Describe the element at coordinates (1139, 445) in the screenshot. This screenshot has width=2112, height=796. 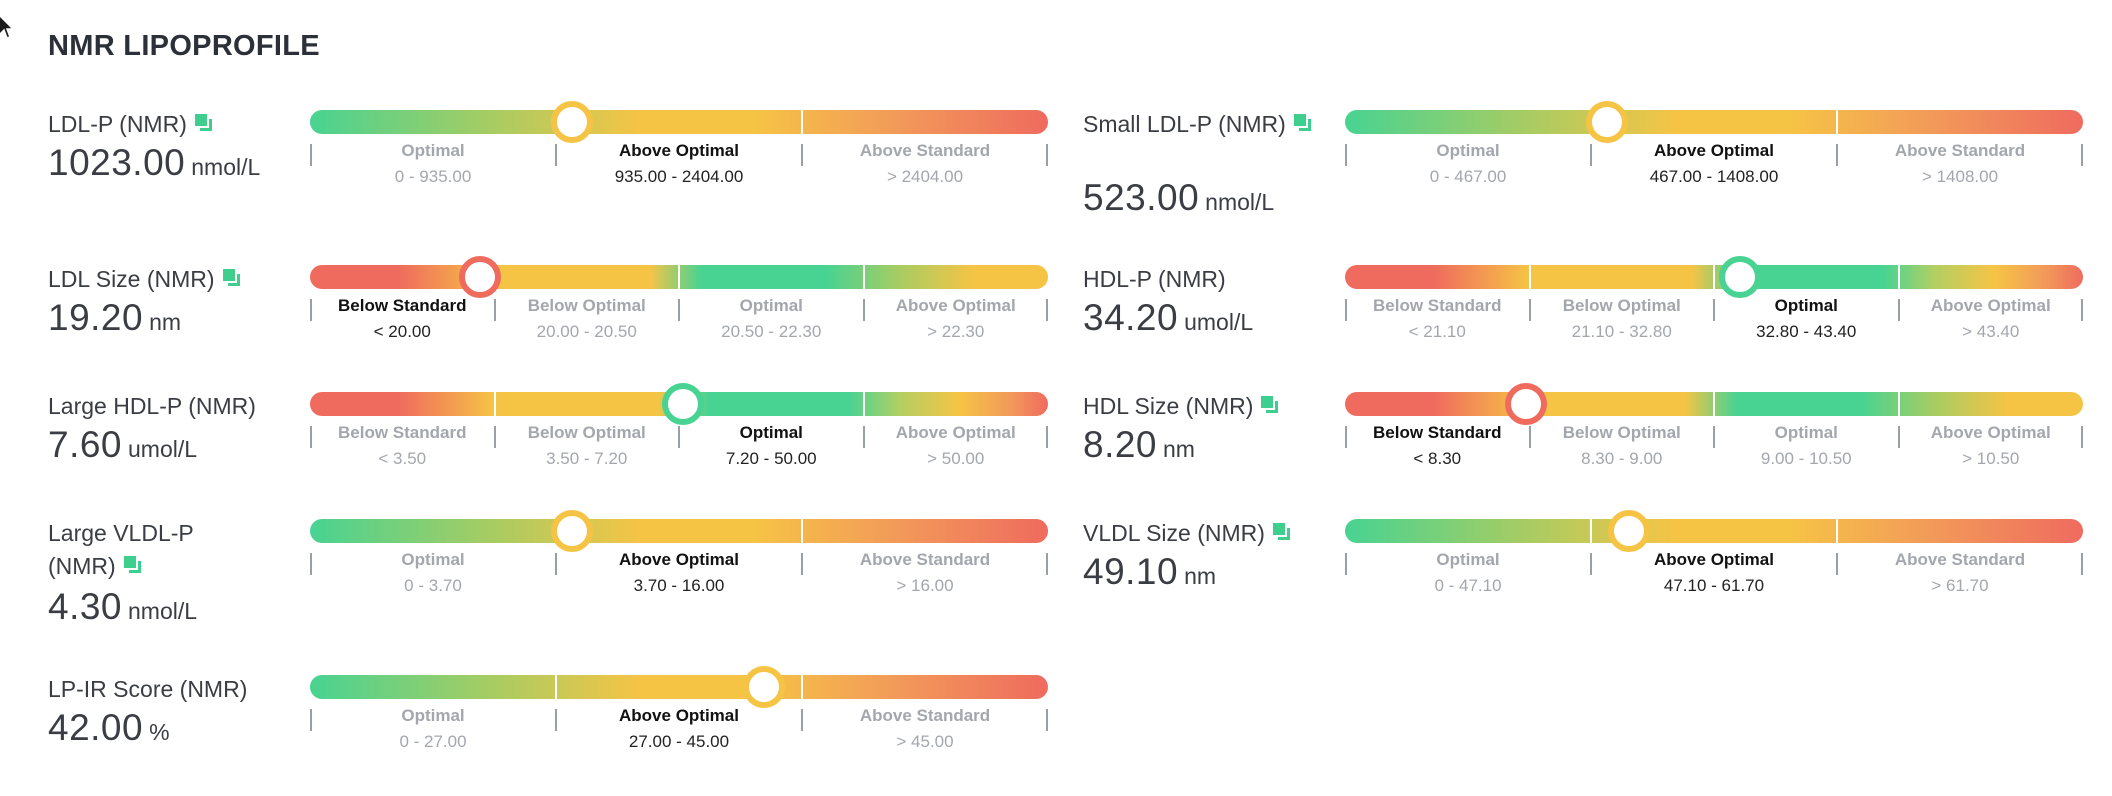
I see `marker-value: 8.20 nm` at that location.